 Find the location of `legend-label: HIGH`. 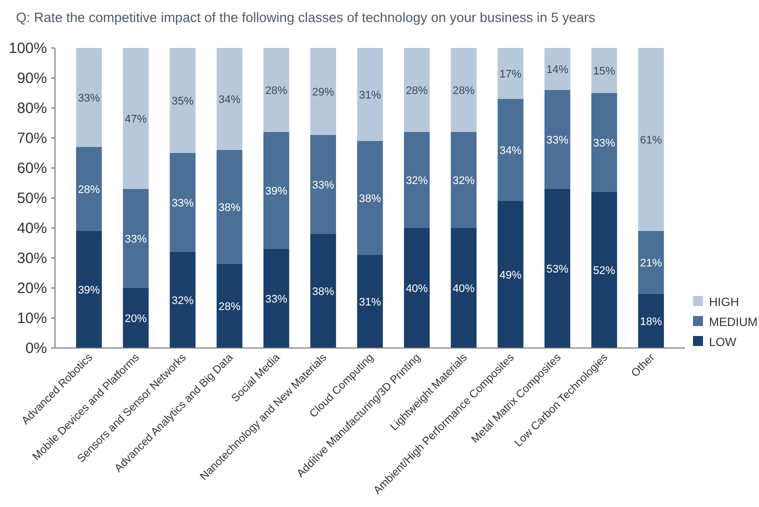

legend-label: HIGH is located at coordinates (724, 302).